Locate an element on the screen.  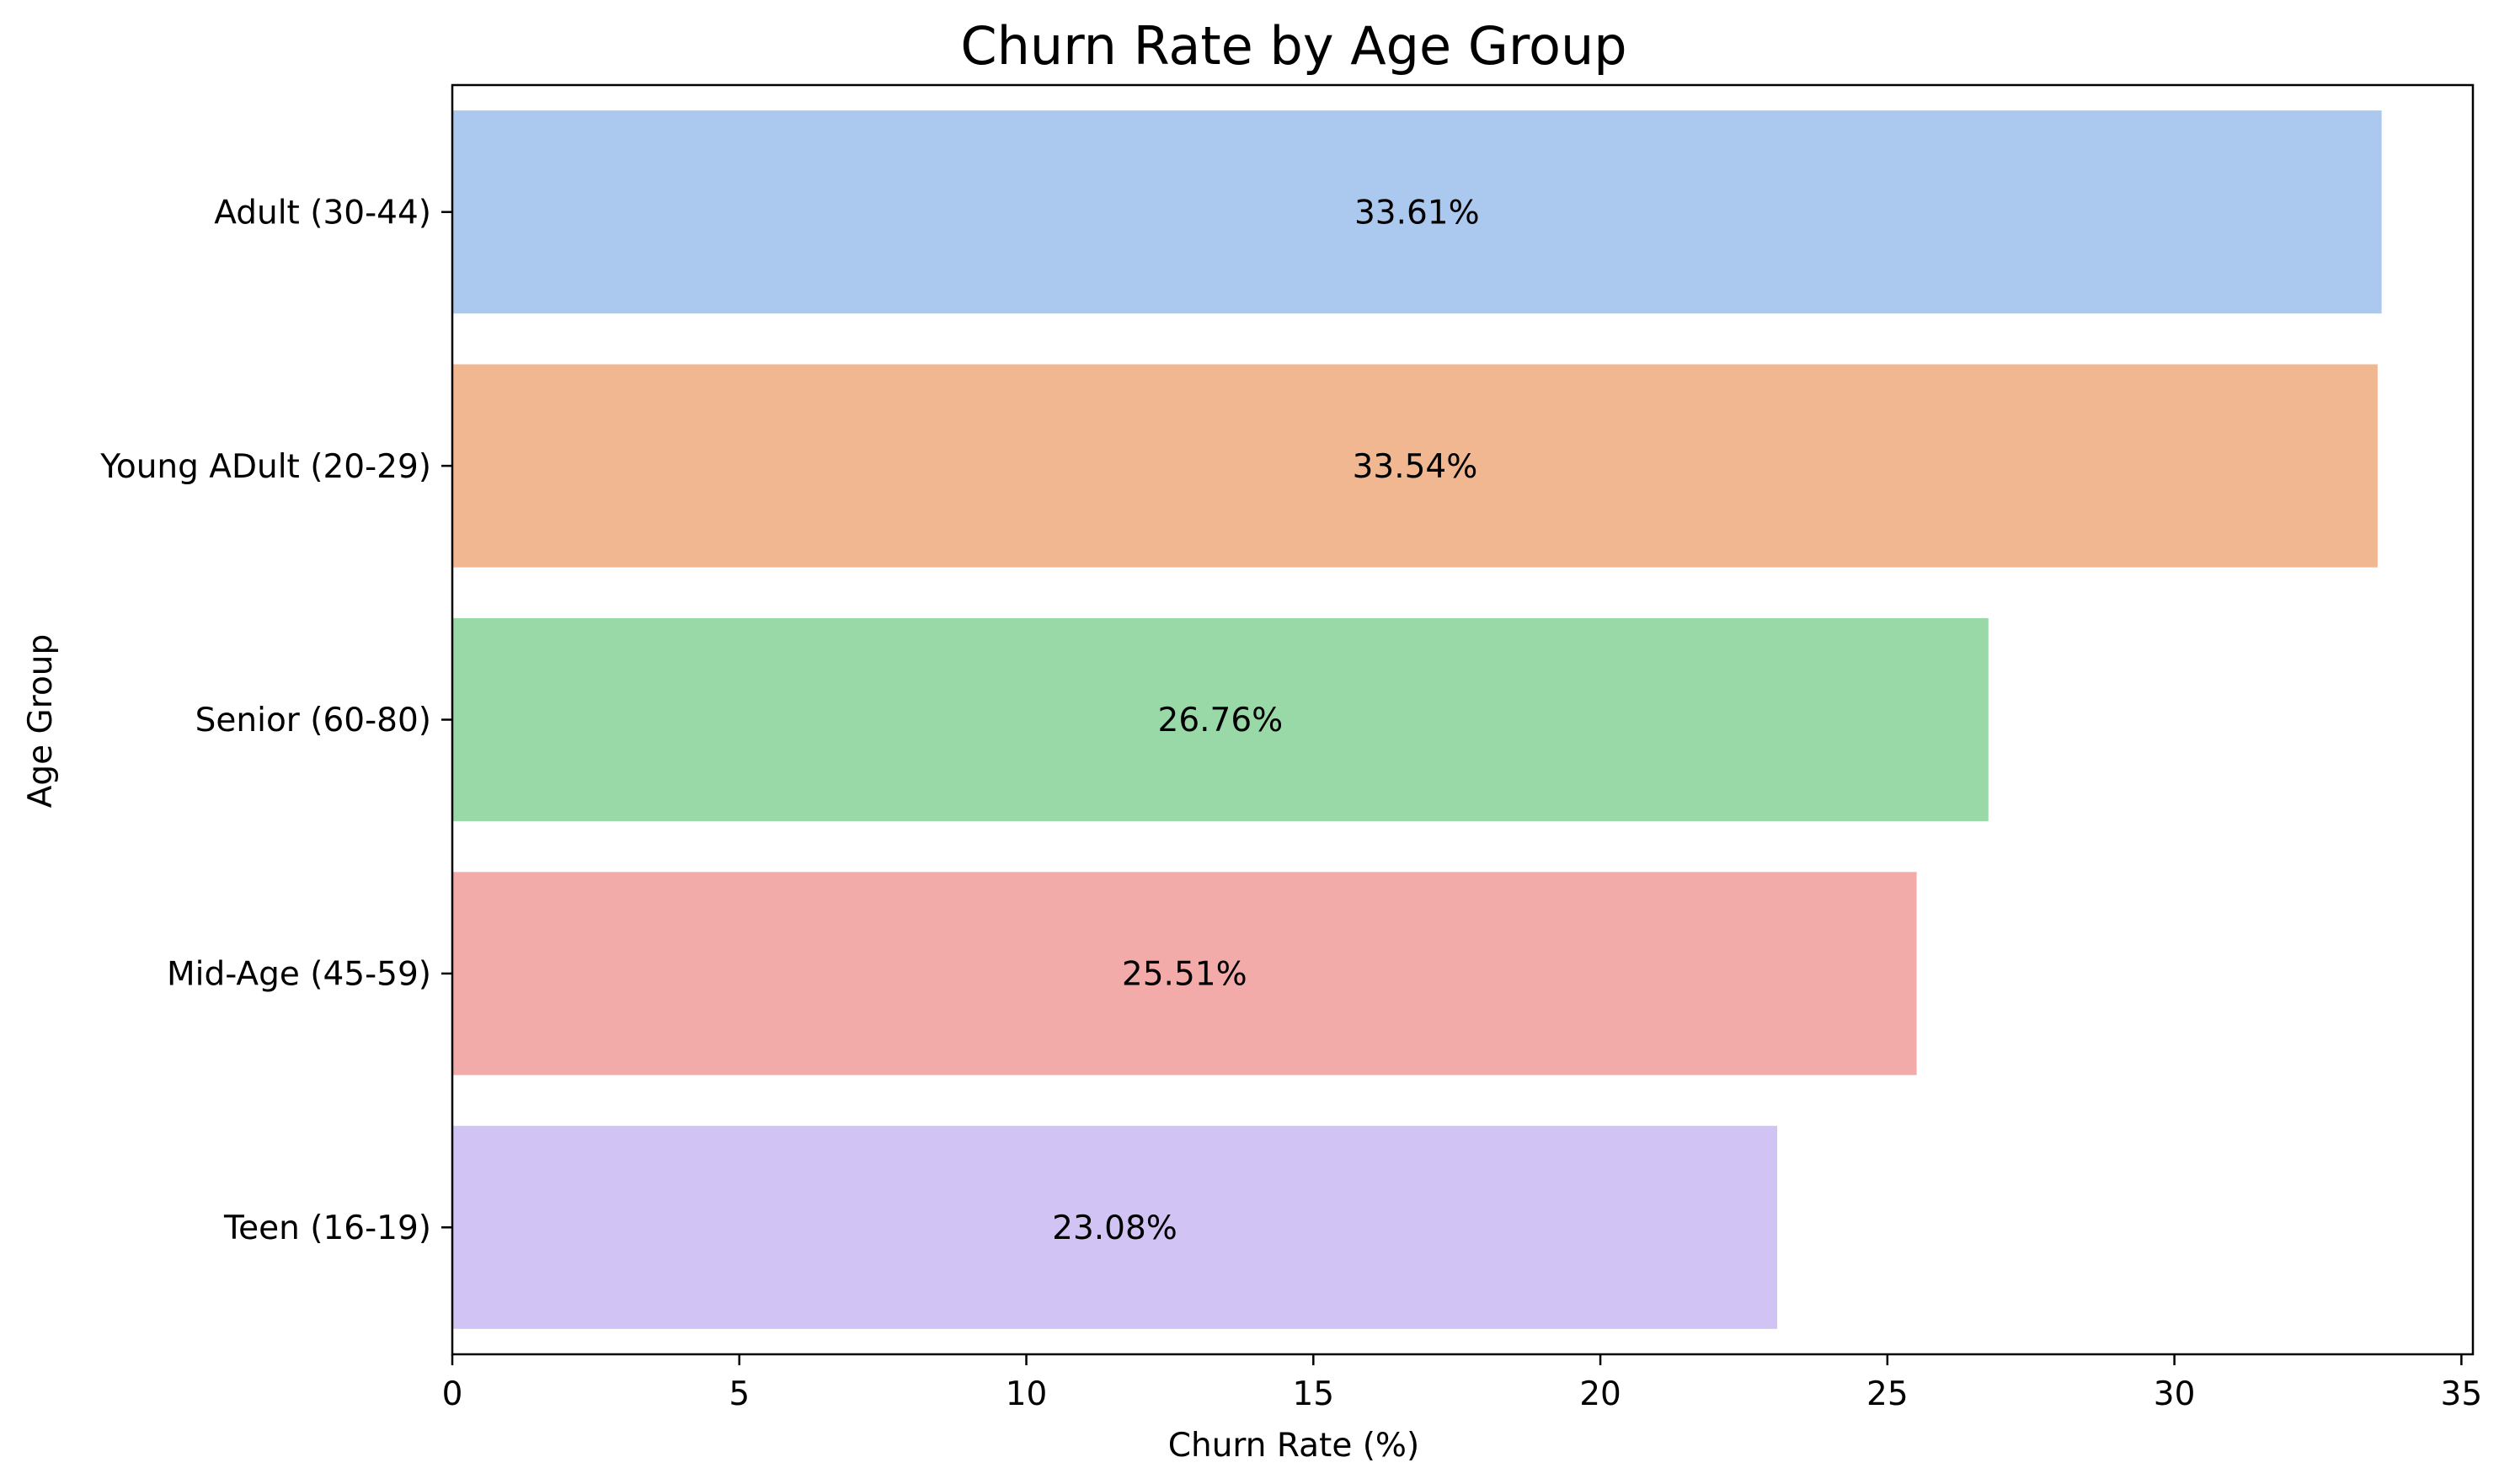
data-labels-group: 33.61% 33.54% 26.76% 25.51% 23.08% is located at coordinates (1266, 721).